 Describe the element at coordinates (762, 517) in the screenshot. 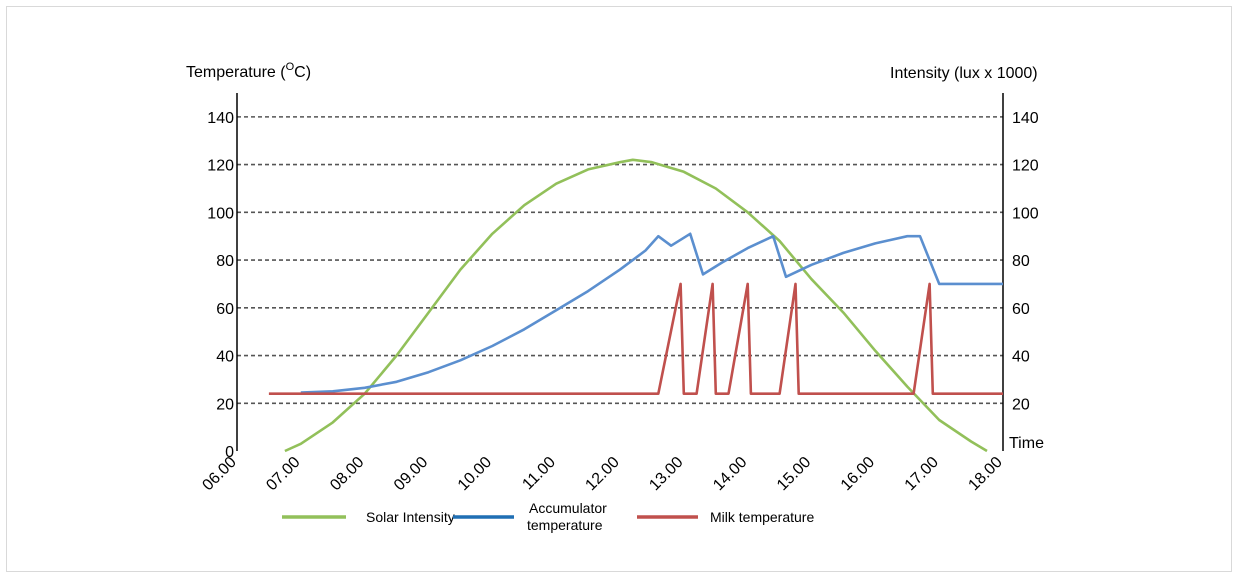

I see `legend-label-milk-temperature: Milk temperature` at that location.